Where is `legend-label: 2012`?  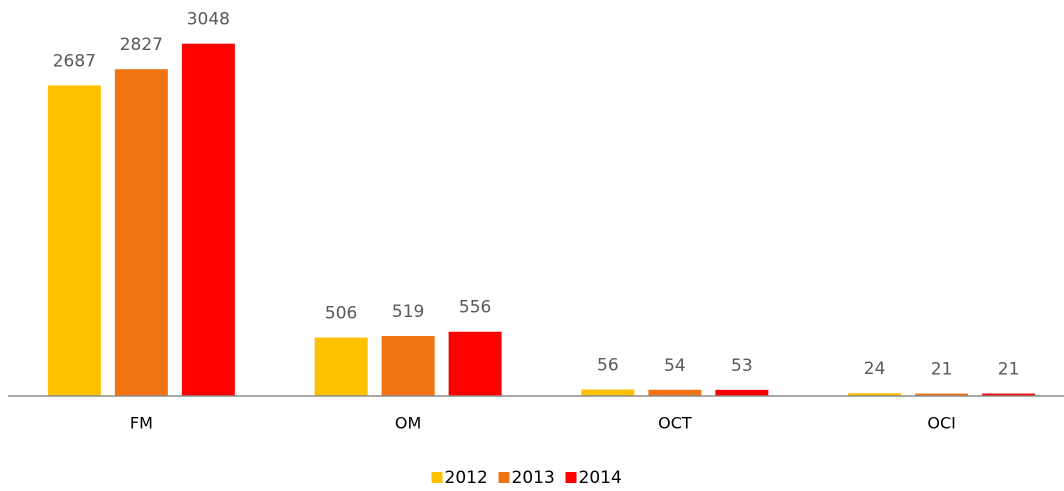 legend-label: 2012 is located at coordinates (466, 478).